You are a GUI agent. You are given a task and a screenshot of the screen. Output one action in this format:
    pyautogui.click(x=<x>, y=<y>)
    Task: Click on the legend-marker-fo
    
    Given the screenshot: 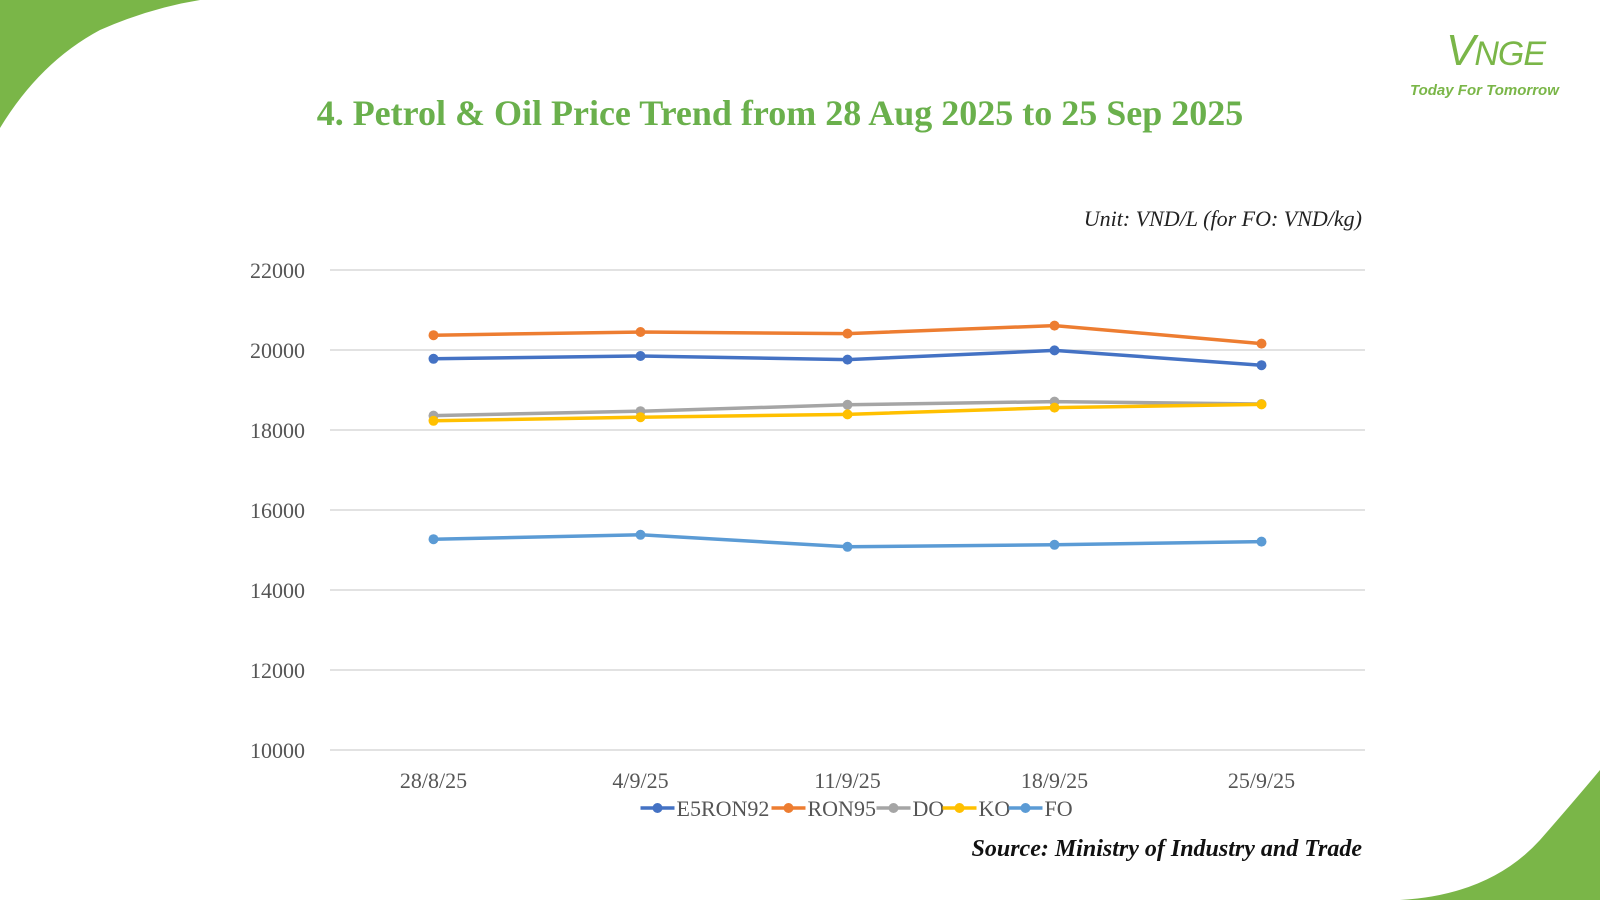 What is the action you would take?
    pyautogui.click(x=1025, y=808)
    